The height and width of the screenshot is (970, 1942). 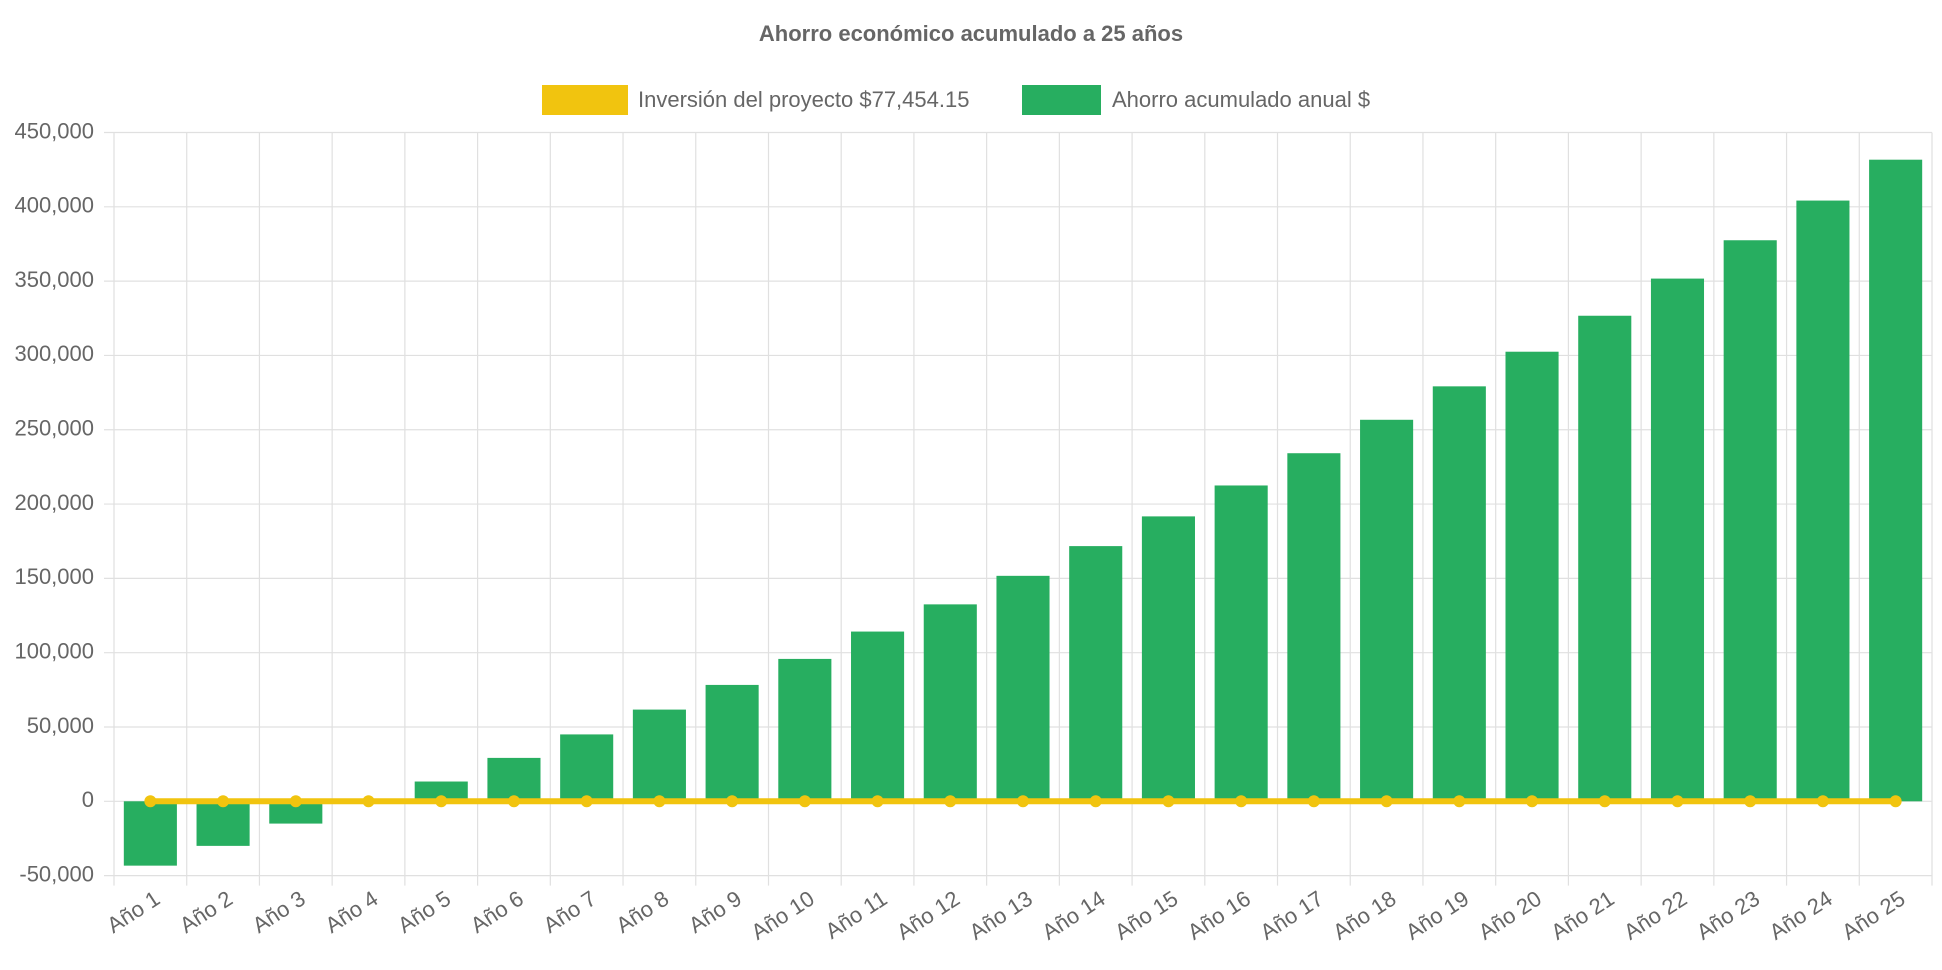 I want to click on x-tick-label: Año 2, so click(x=206, y=912).